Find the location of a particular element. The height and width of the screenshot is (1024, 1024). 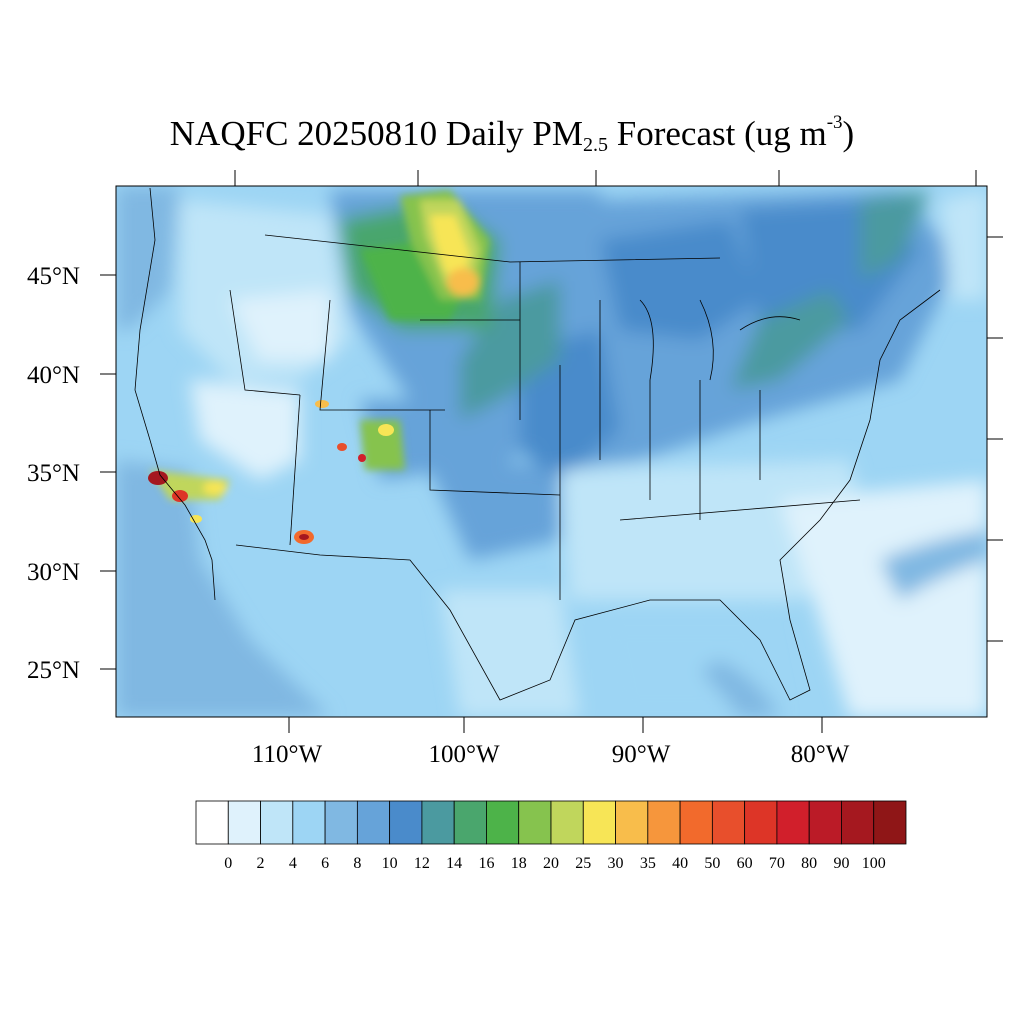

lon-label-90w: 90°W is located at coordinates (641, 754).